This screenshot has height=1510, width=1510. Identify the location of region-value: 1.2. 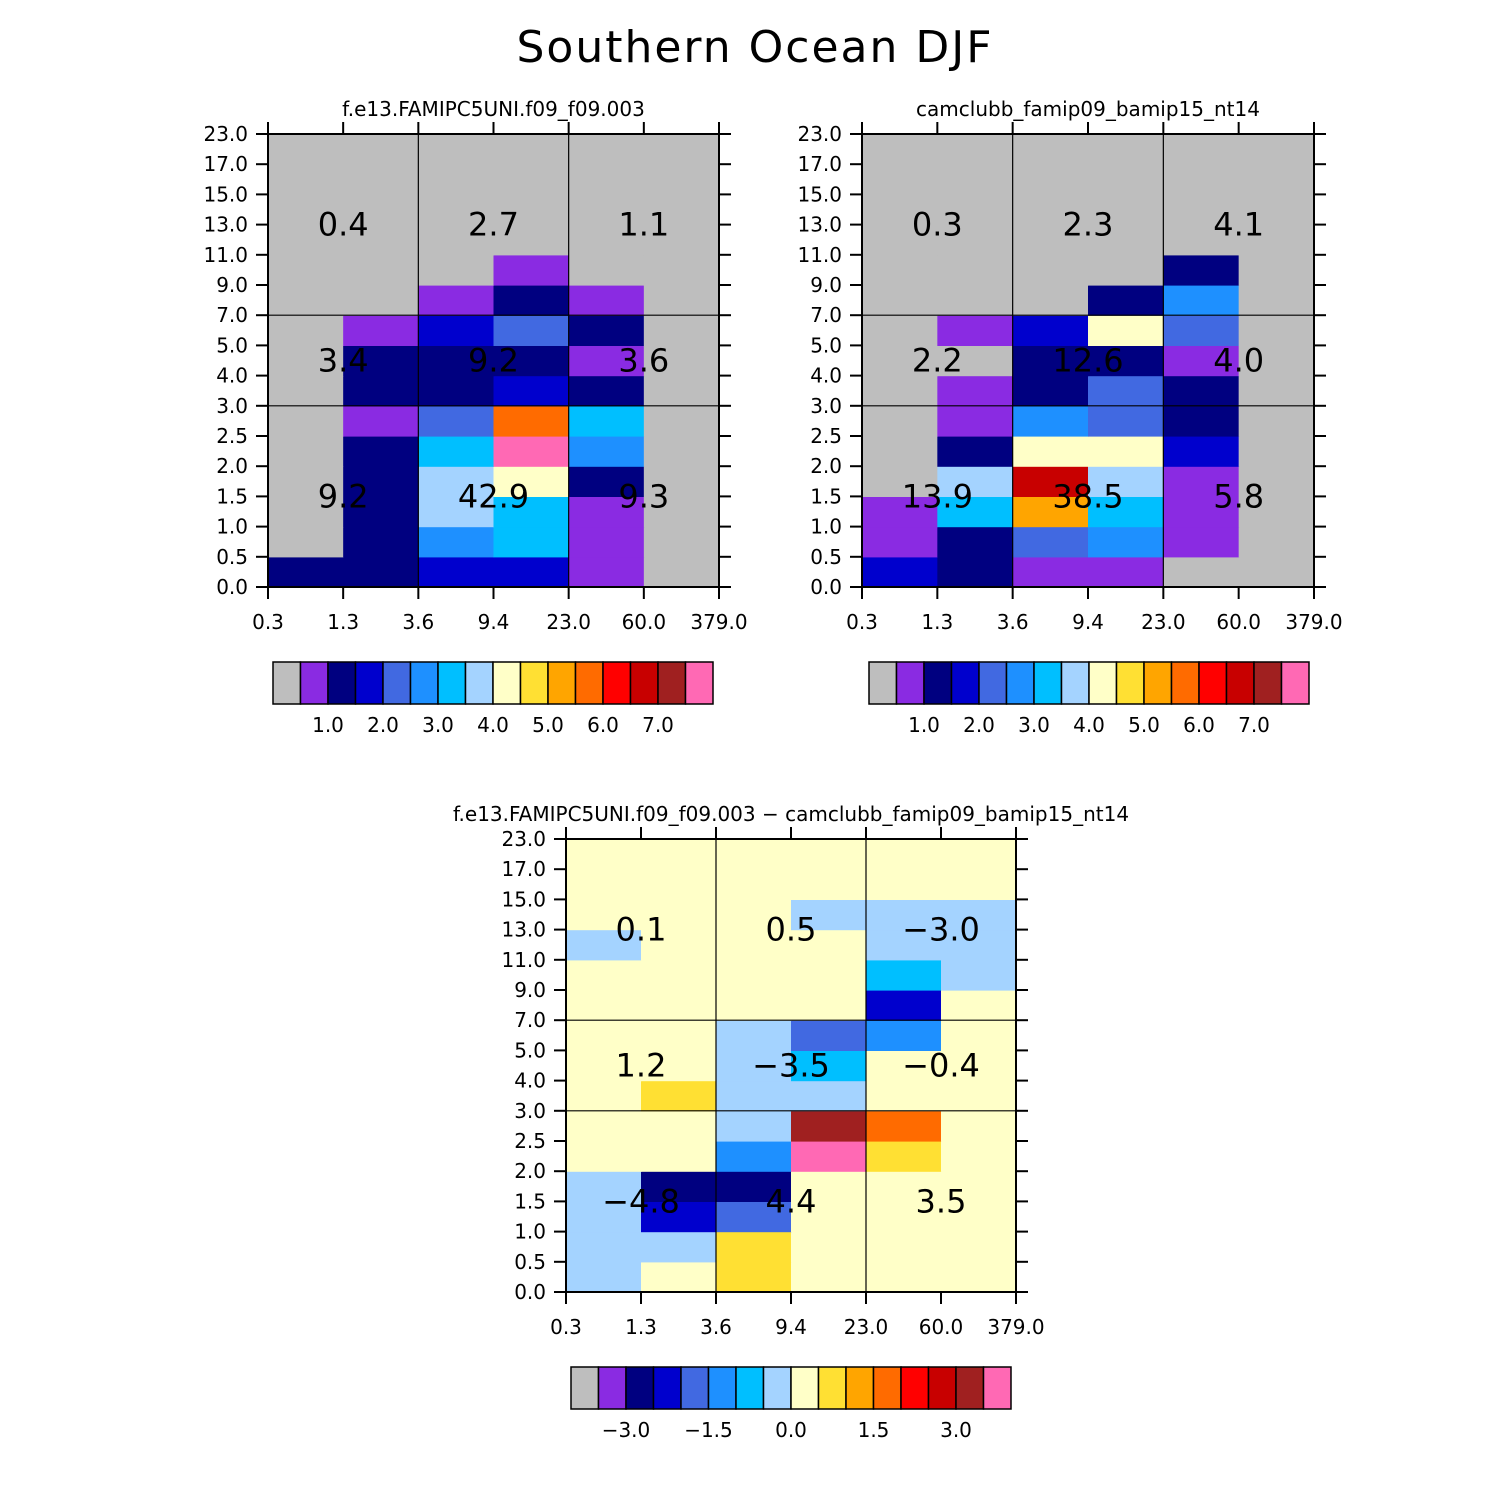
(641, 1066).